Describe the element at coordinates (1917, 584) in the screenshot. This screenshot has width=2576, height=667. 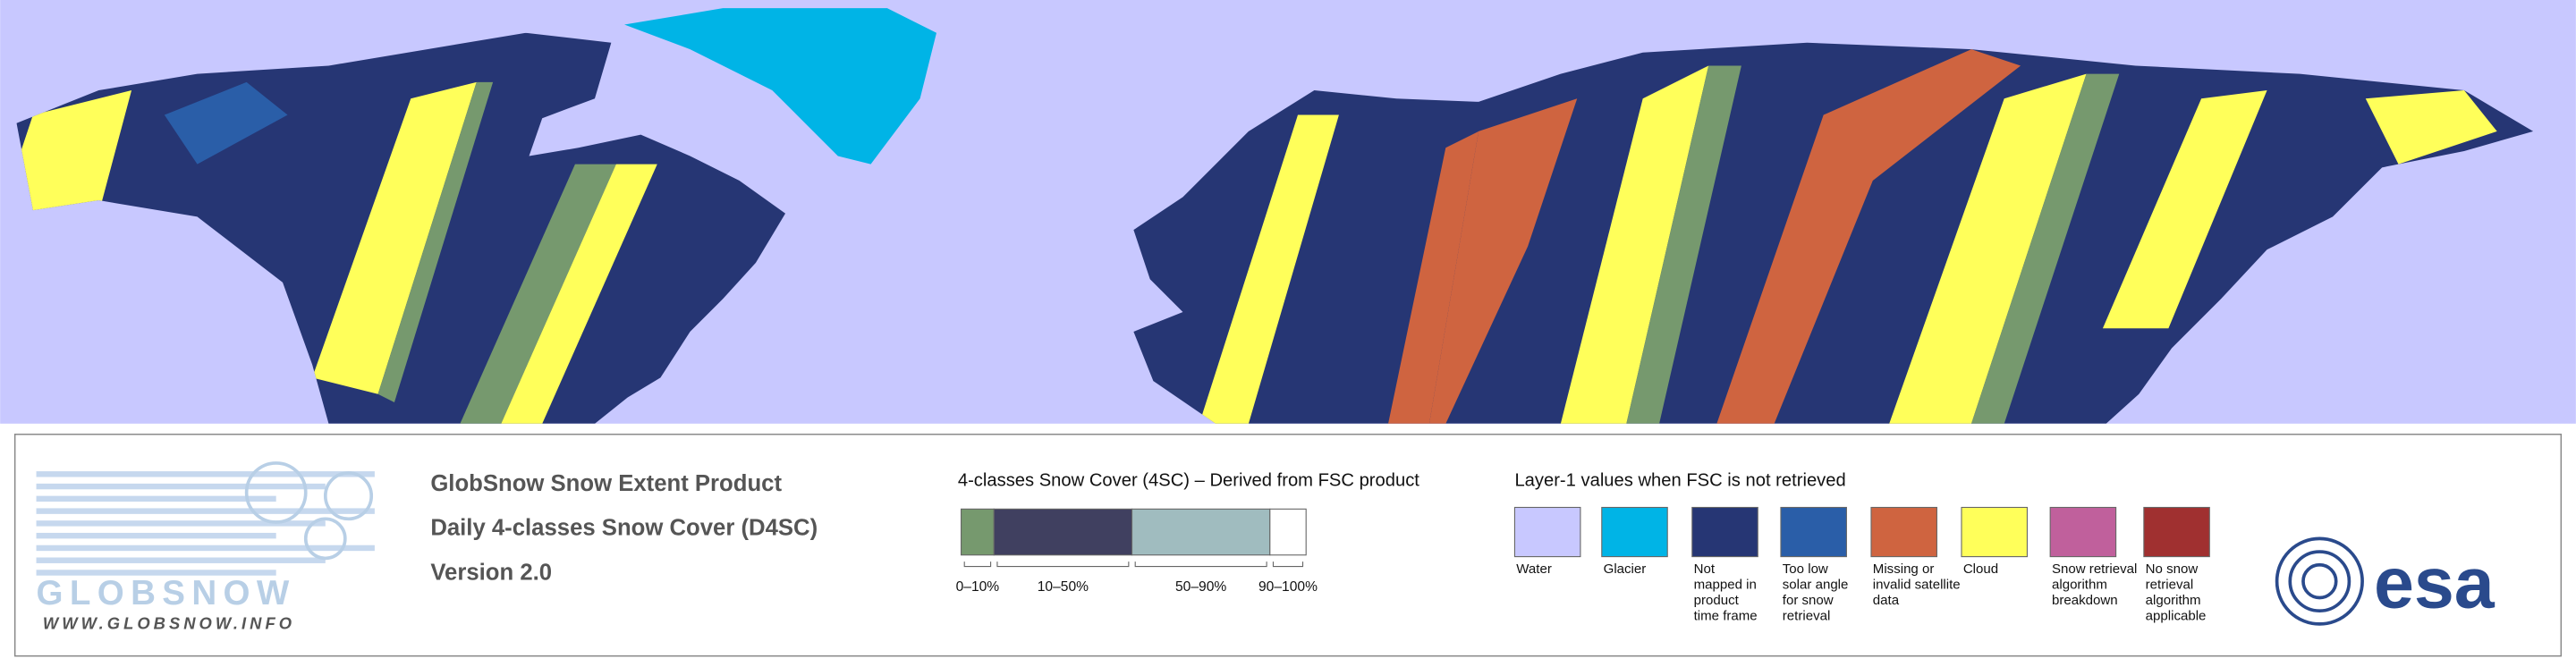
I see `layer1-label: invalid satellite` at that location.